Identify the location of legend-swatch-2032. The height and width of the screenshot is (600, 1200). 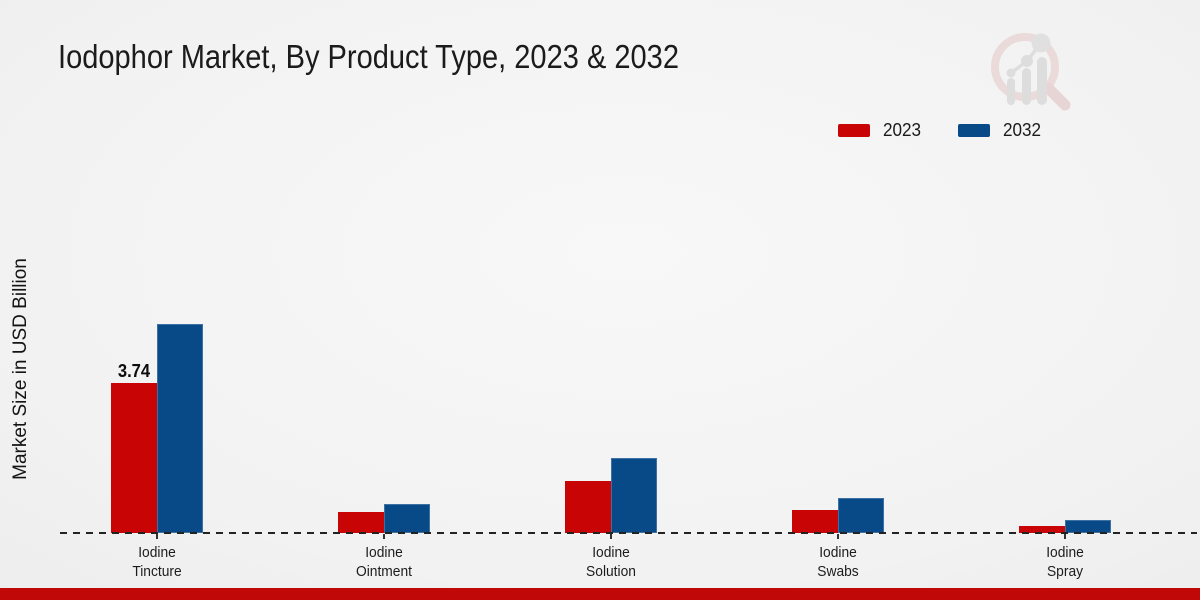
(974, 130).